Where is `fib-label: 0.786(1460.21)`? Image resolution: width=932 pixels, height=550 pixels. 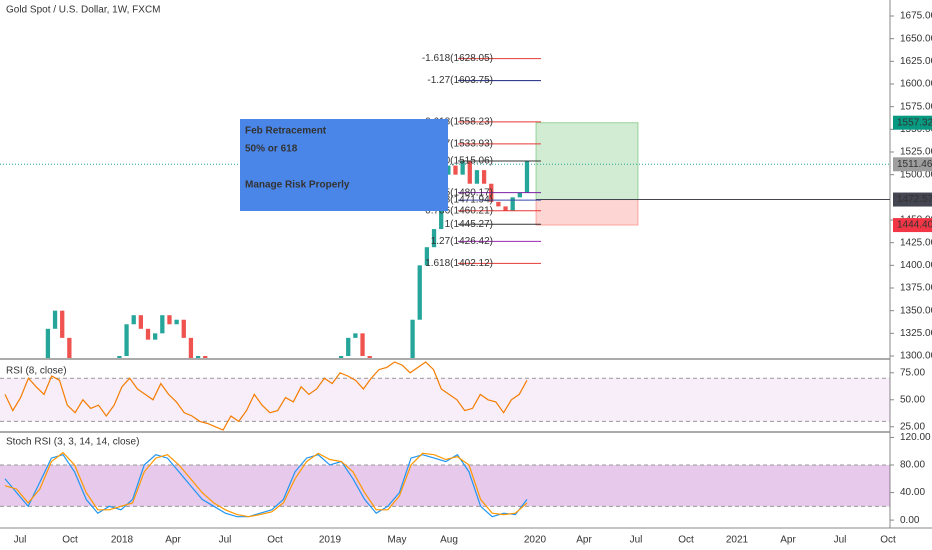 fib-label: 0.786(1460.21) is located at coordinates (459, 210).